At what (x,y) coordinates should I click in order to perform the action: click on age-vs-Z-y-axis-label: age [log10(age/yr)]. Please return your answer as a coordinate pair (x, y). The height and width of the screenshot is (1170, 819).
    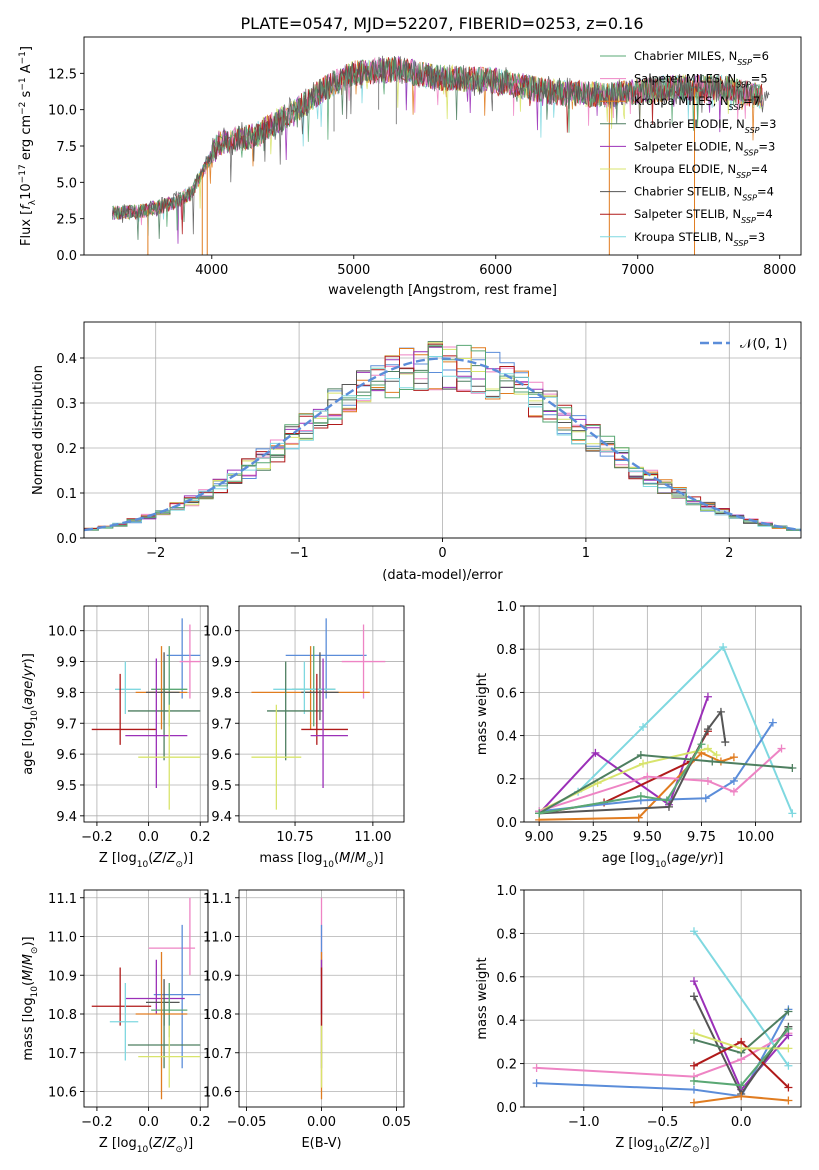
    Looking at the image, I should click on (30, 714).